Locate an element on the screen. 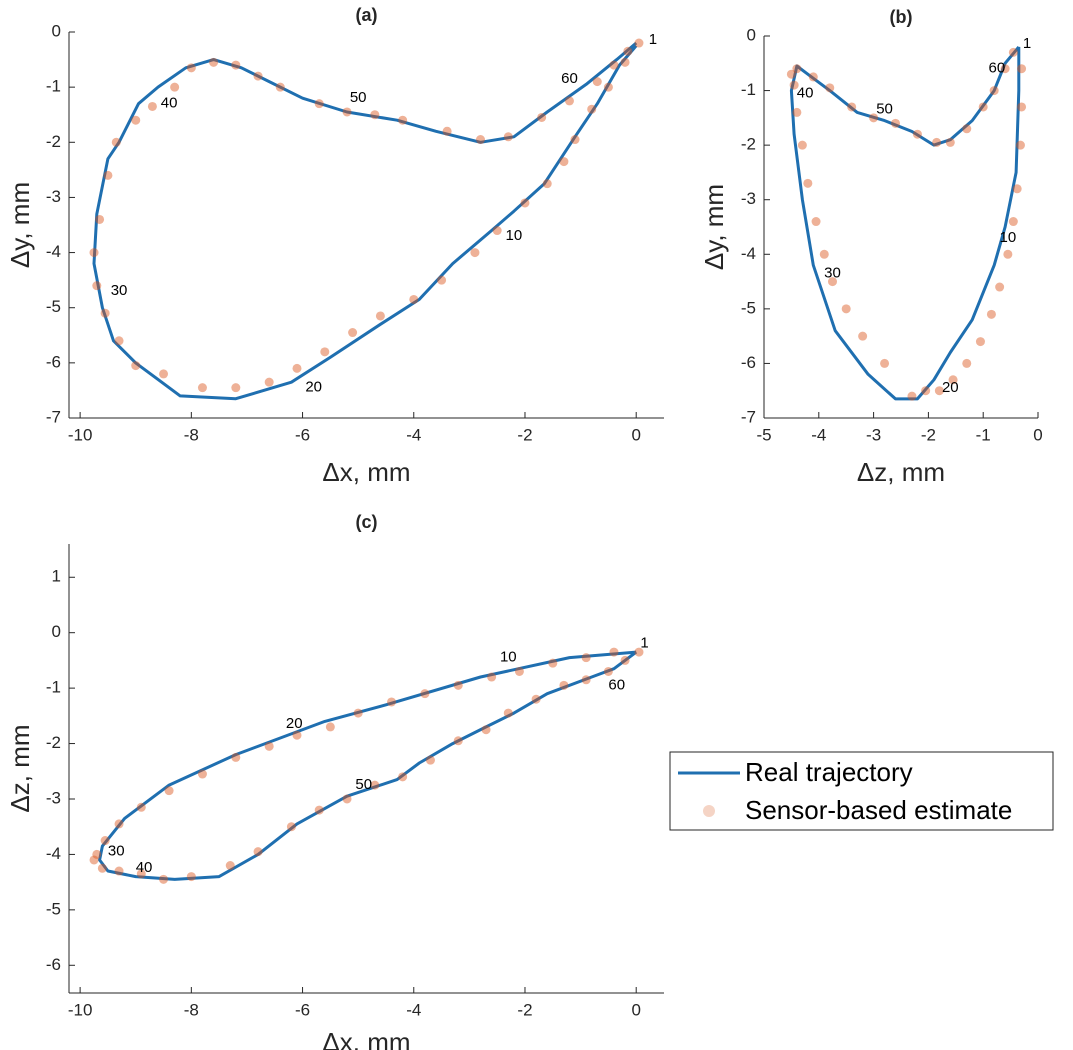  legend-swatch is located at coordinates (709, 811).